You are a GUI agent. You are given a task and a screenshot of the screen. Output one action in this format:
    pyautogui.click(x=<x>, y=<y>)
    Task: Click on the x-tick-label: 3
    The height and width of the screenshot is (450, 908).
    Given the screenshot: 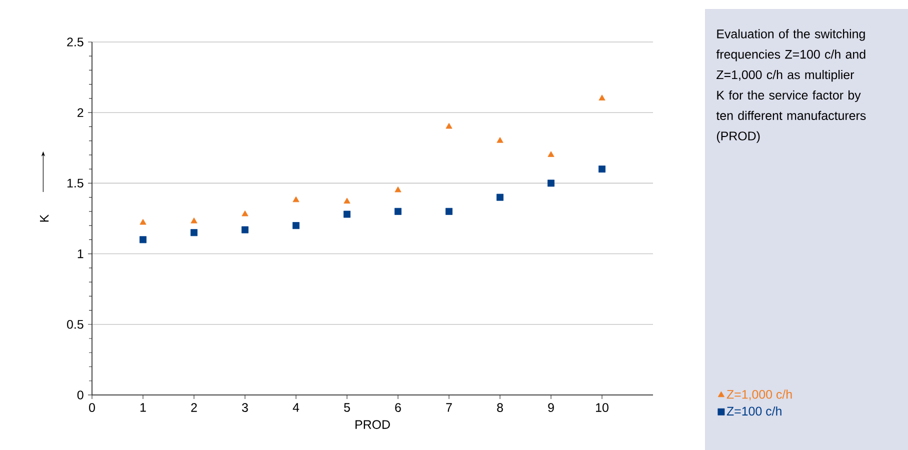 What is the action you would take?
    pyautogui.click(x=245, y=407)
    